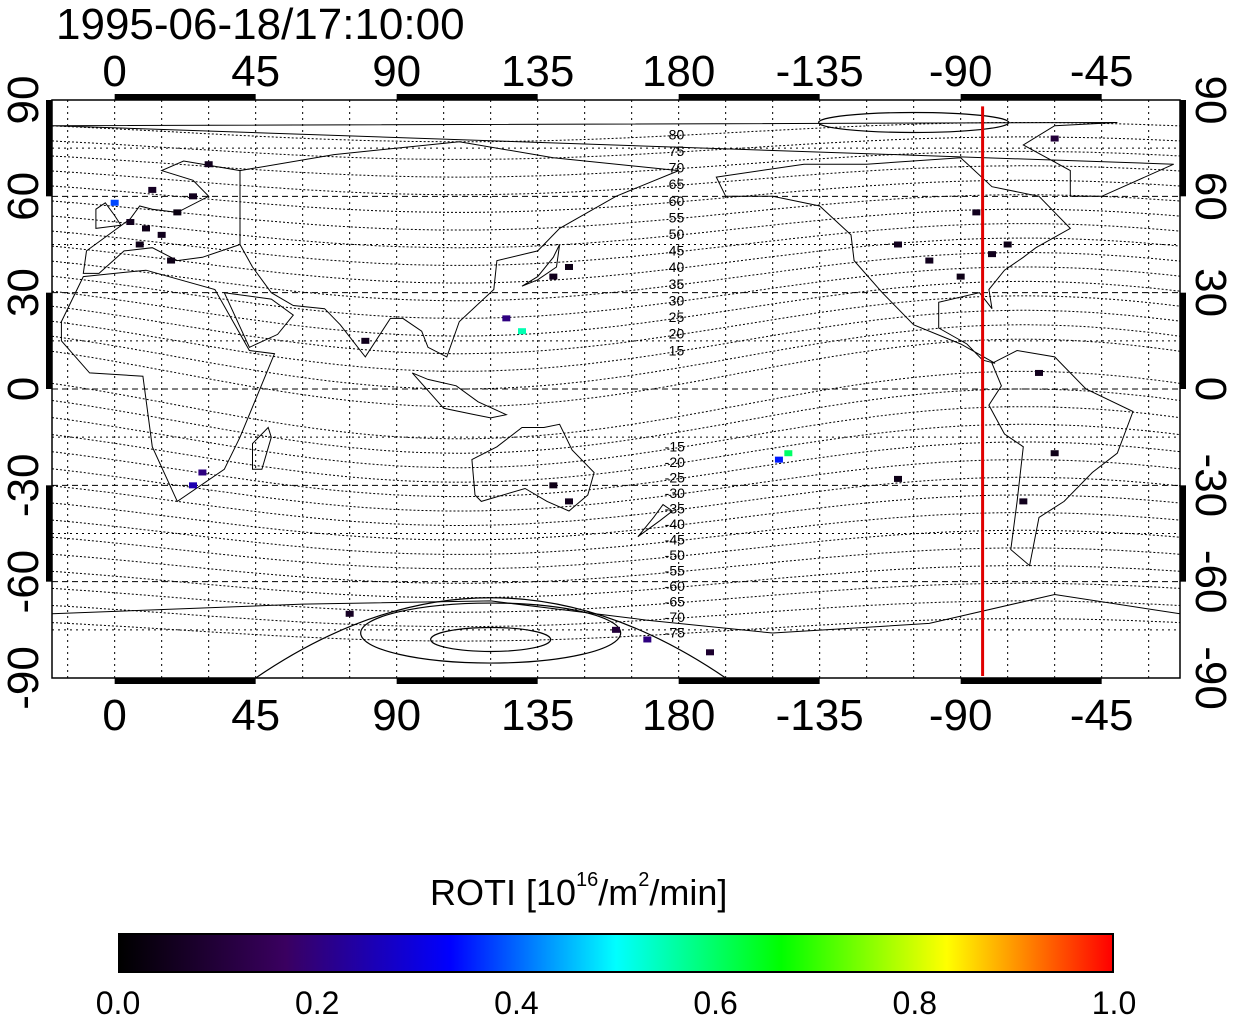  I want to click on maglat-label: 60, so click(677, 201).